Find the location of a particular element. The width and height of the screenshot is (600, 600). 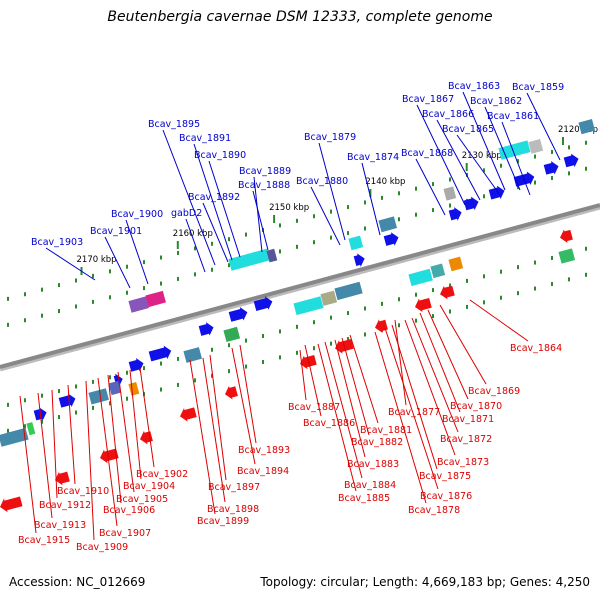

gene-label-top: Bcav_1863 is located at coordinates (474, 86).